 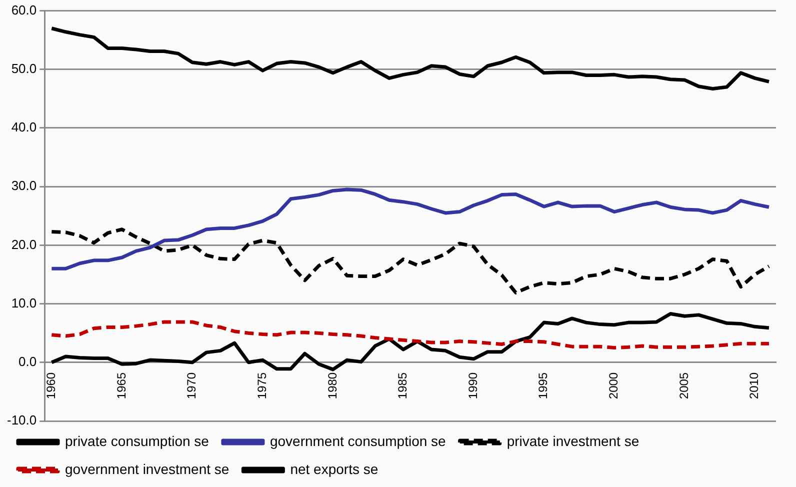 What do you see at coordinates (754, 386) in the screenshot?
I see `x-tick-label: 2010` at bounding box center [754, 386].